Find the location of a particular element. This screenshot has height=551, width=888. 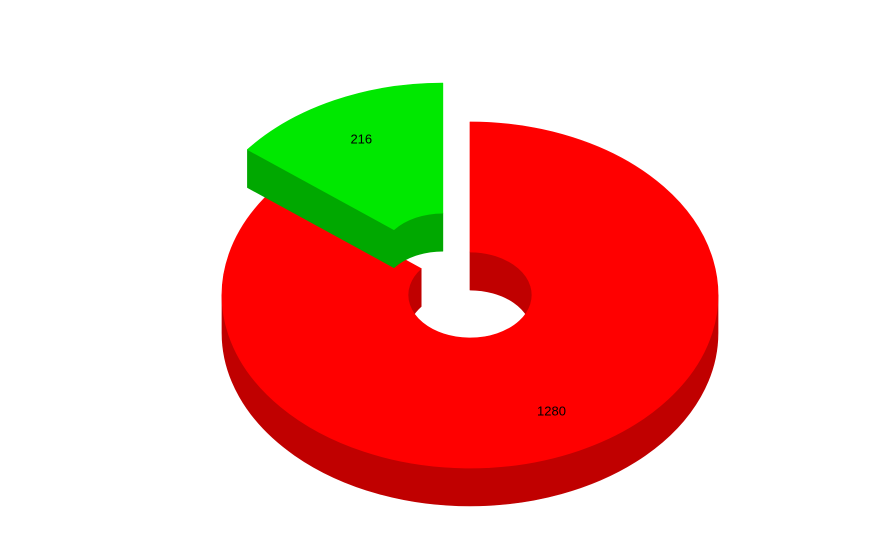

slice-label-red: 1280 is located at coordinates (551, 411).